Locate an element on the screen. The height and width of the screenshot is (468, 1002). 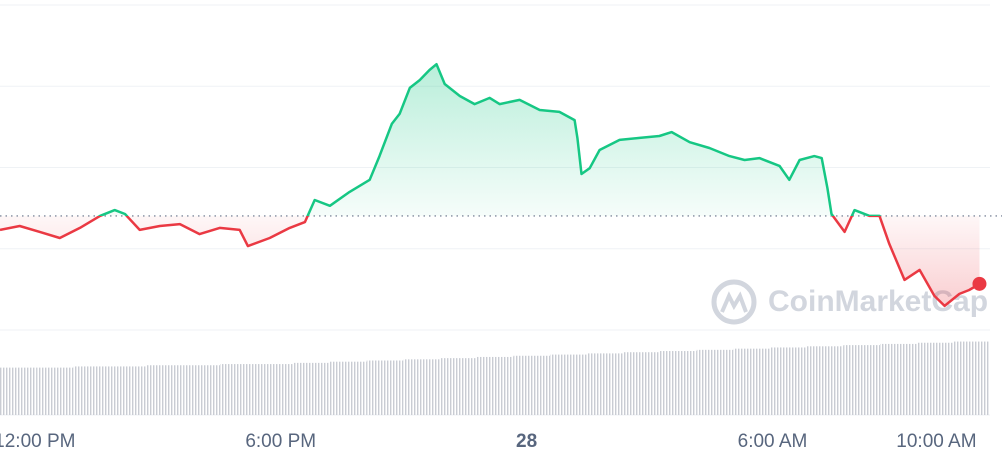
x-tick-label: 10:00 AM is located at coordinates (936, 441).